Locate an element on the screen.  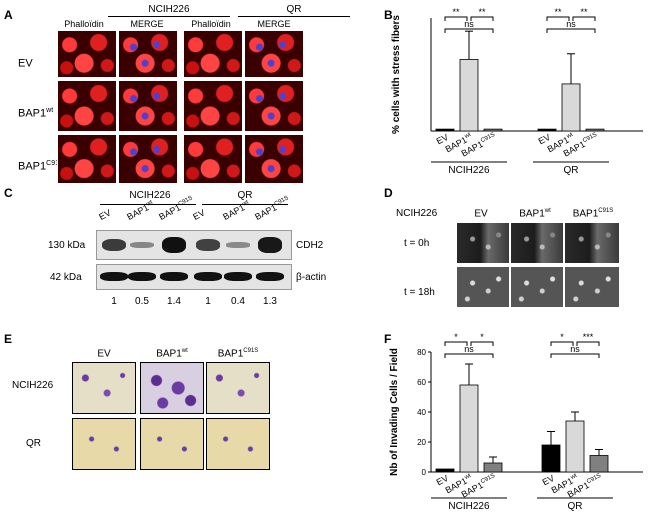
y-tick-label: 60 is located at coordinates (421, 382).